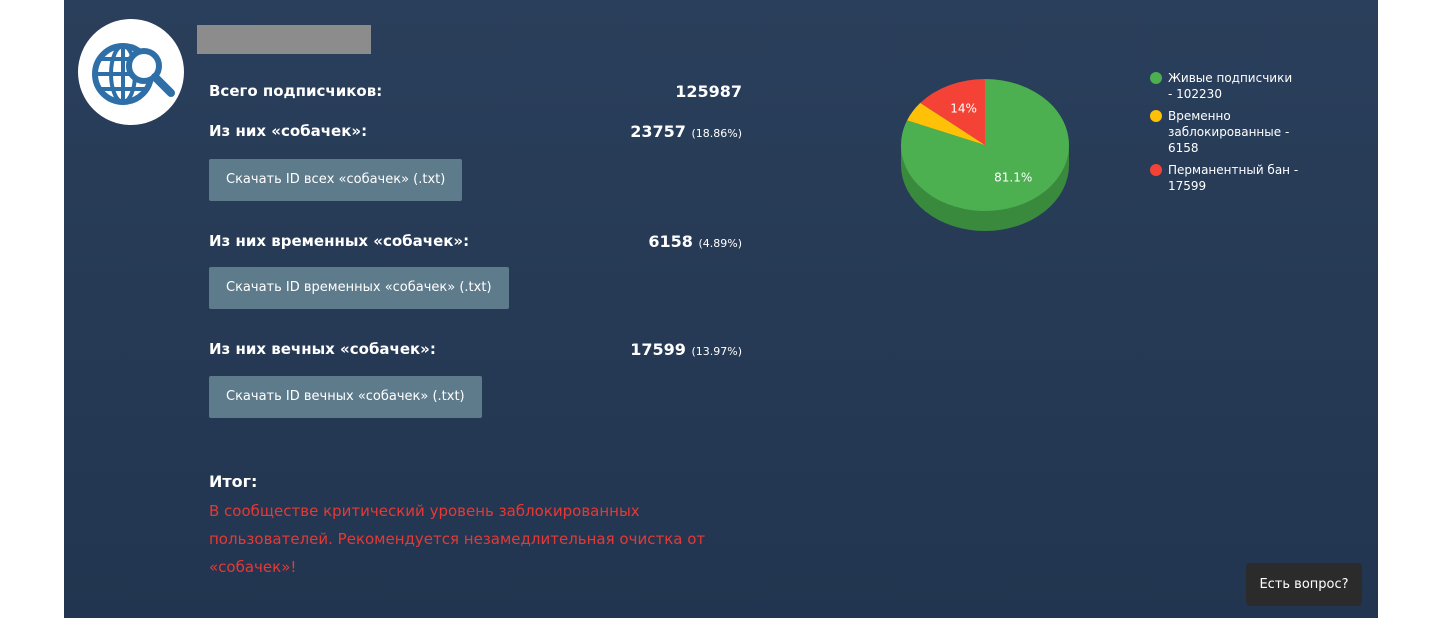  Describe the element at coordinates (670, 241) in the screenshot. I see `stat-value: 6158` at that location.